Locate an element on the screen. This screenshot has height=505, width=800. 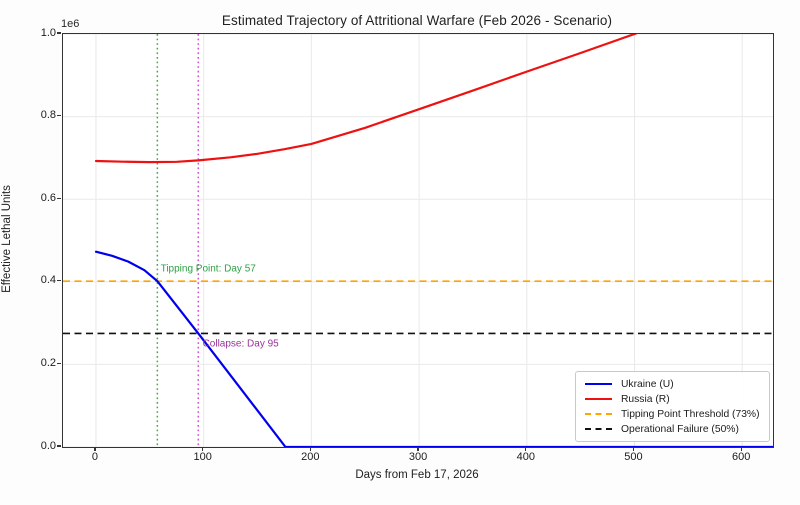
x-tick-label: 400 is located at coordinates (525, 457).